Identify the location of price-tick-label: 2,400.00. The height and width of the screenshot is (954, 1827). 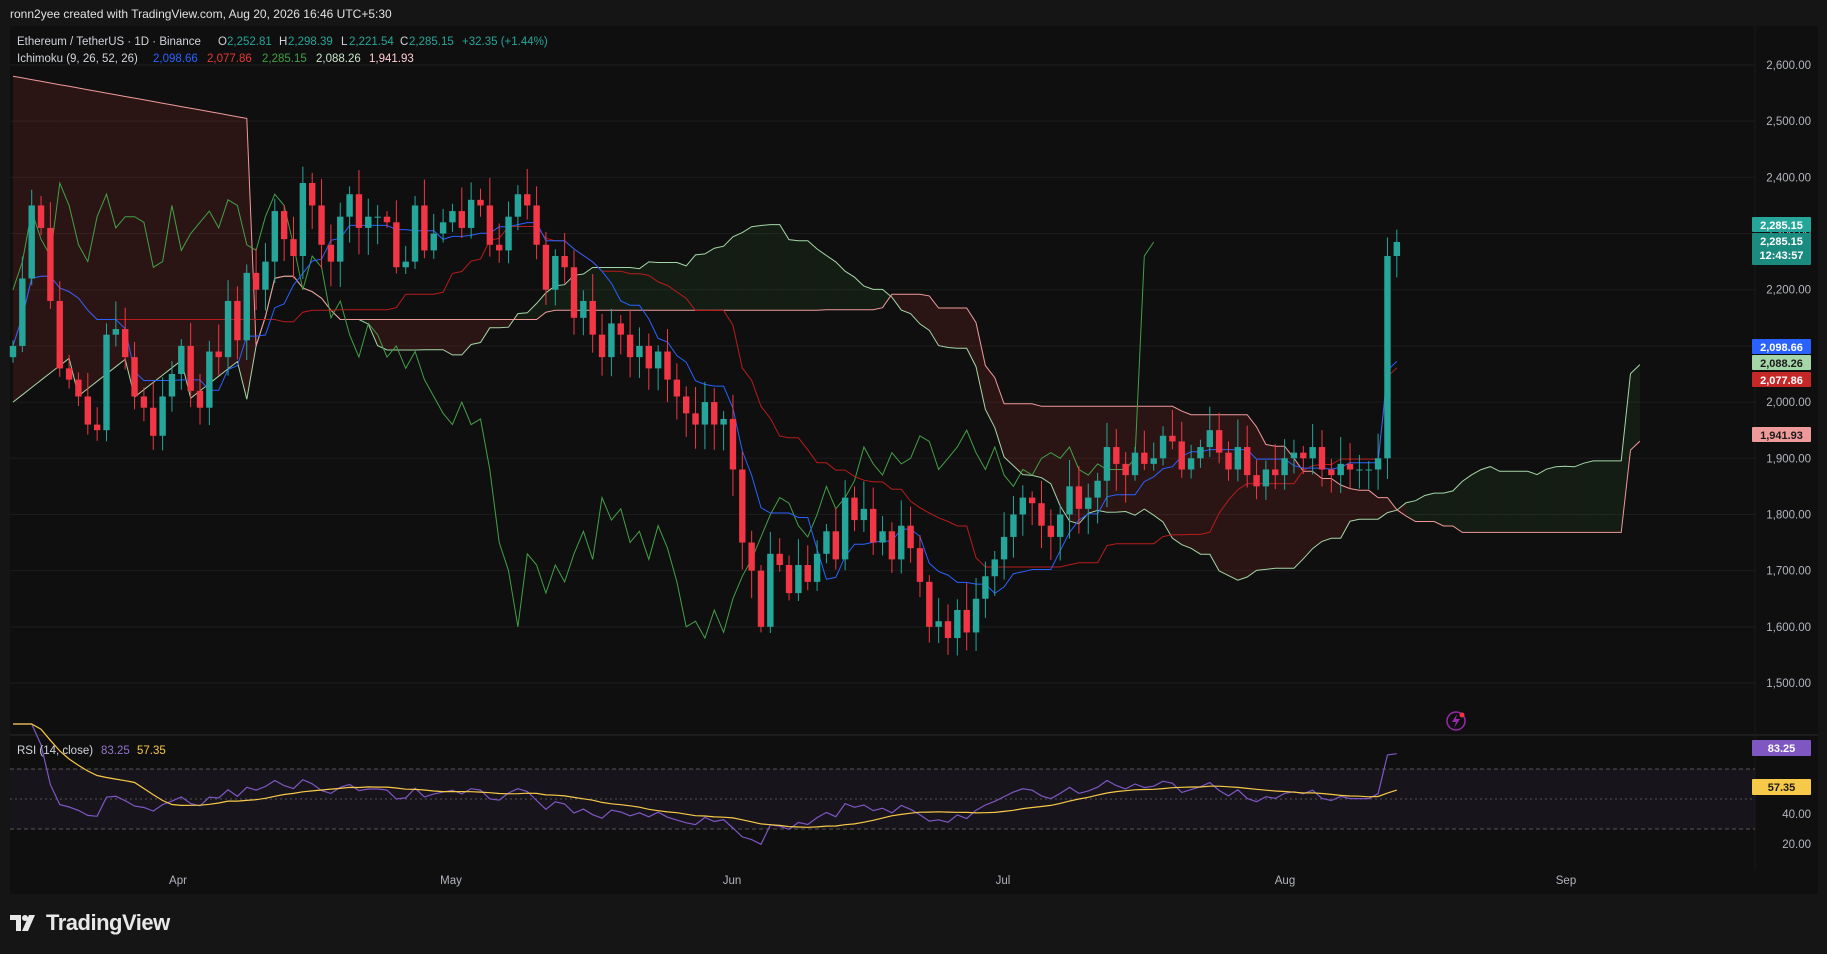
(1788, 178).